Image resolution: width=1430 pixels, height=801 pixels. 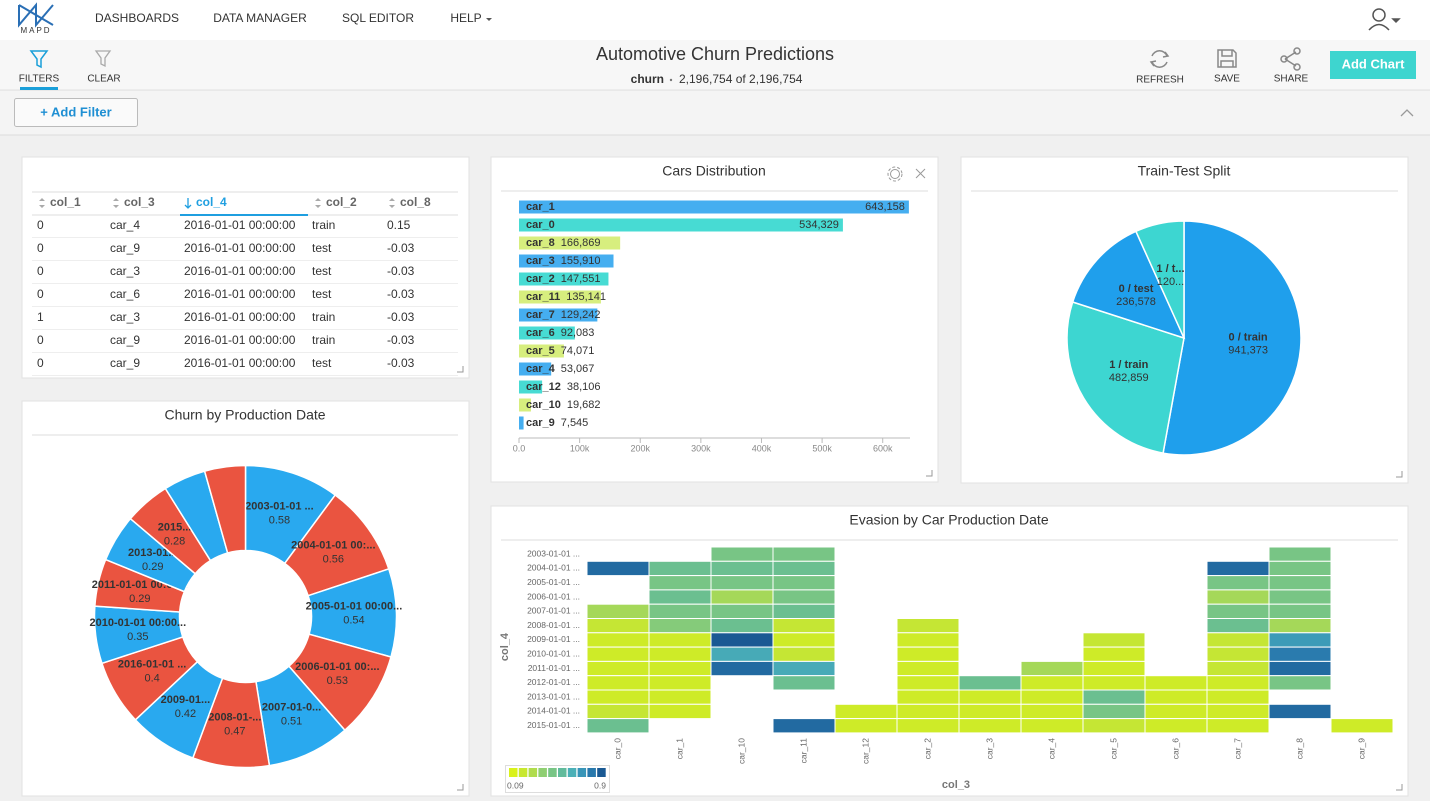 What do you see at coordinates (139, 599) in the screenshot?
I see `slice-value: 0.29` at bounding box center [139, 599].